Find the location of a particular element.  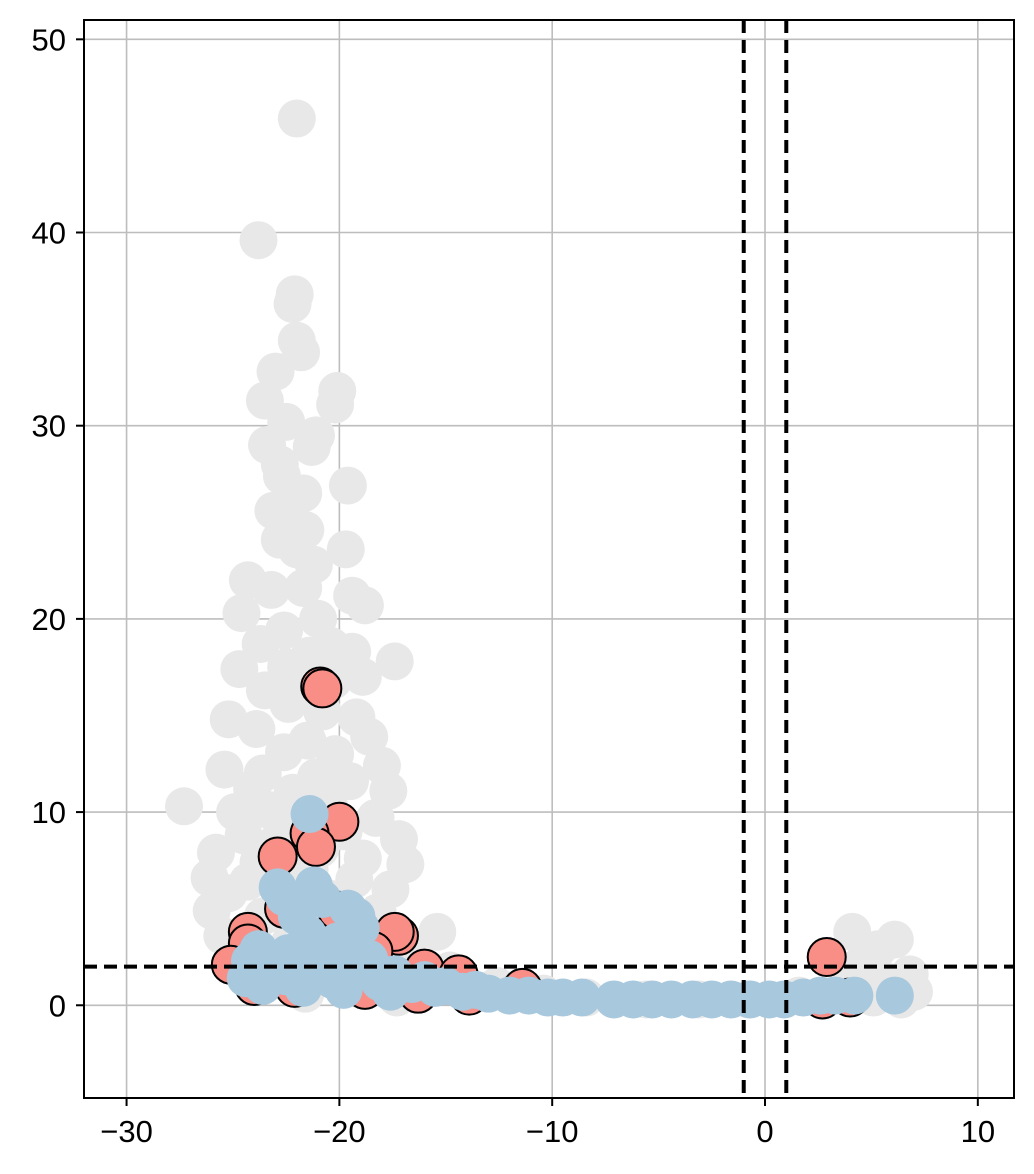

y-tick-label: 30 is located at coordinates (49, 426).